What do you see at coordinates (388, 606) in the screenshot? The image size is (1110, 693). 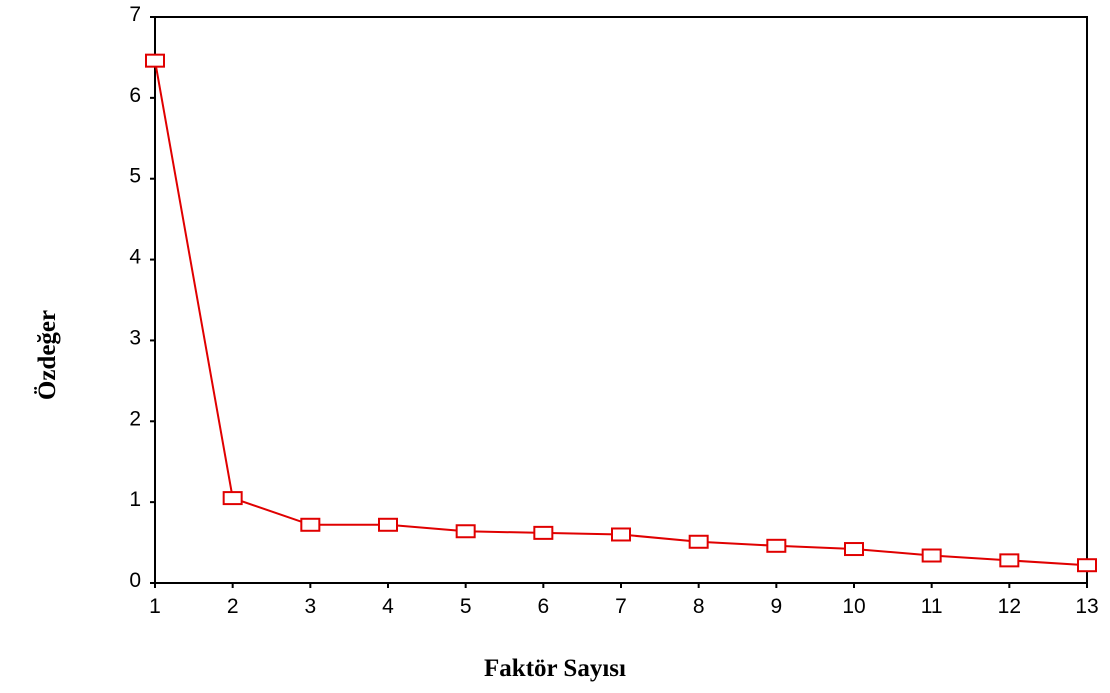 I see `x-tick-label: 4` at bounding box center [388, 606].